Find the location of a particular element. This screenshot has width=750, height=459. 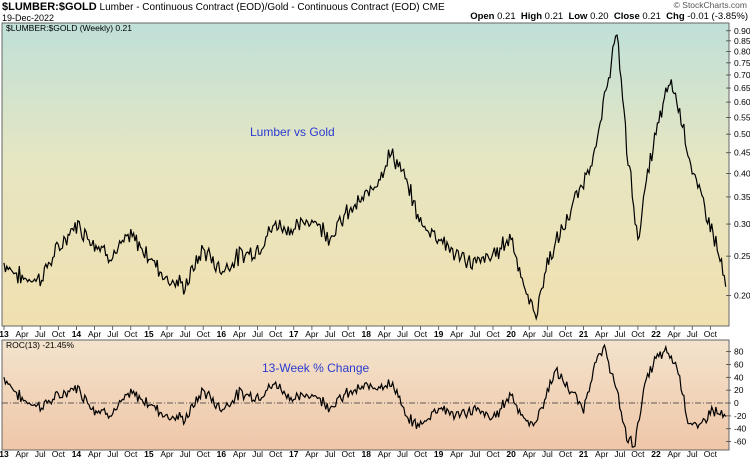

price-y-tick-label: 0.25 is located at coordinates (742, 256).